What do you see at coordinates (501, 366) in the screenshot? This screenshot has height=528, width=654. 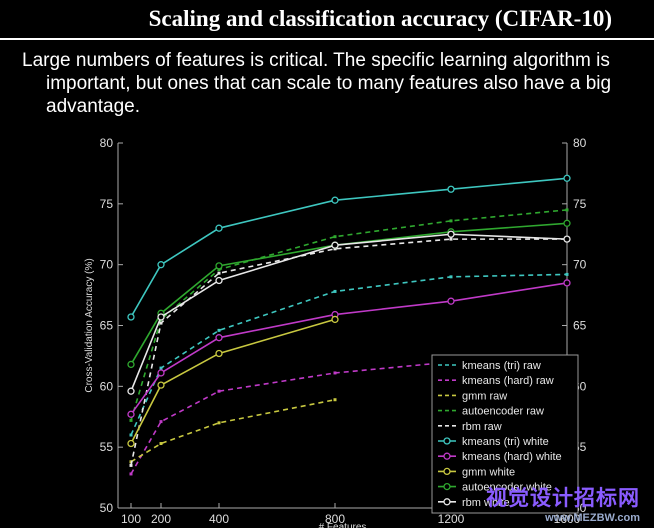 I see `legend-entry-label: kmeans (tri) raw` at bounding box center [501, 366].